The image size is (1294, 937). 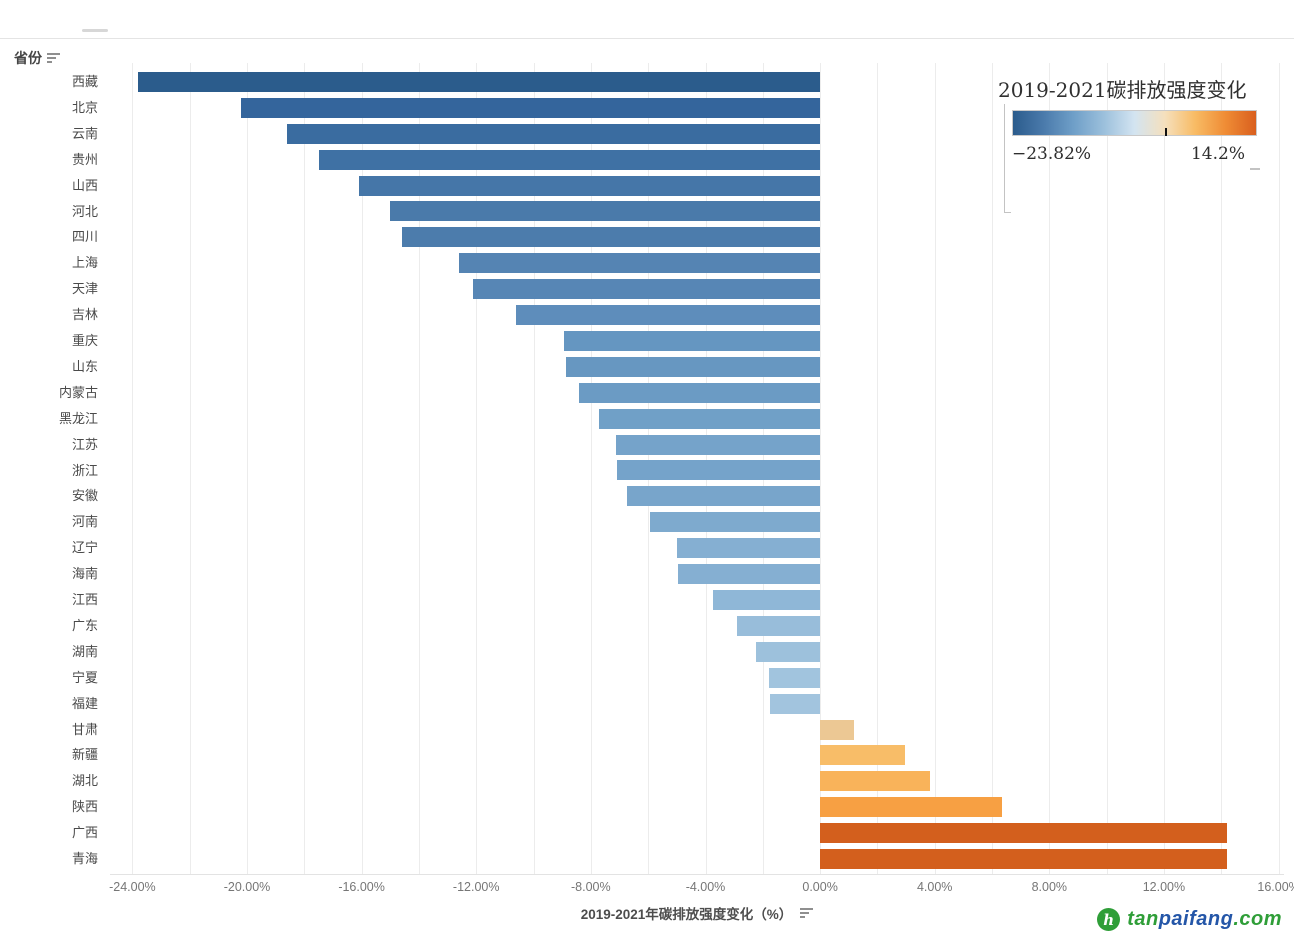 What do you see at coordinates (749, 548) in the screenshot?
I see `bar-辽宁` at bounding box center [749, 548].